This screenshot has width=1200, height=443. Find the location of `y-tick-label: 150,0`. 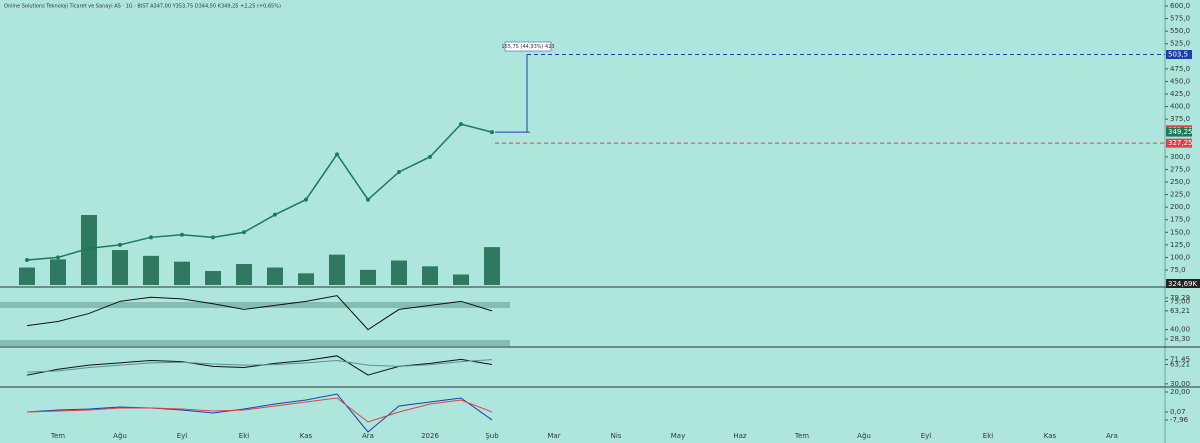

y-tick-label: 150,0 is located at coordinates (1180, 232).